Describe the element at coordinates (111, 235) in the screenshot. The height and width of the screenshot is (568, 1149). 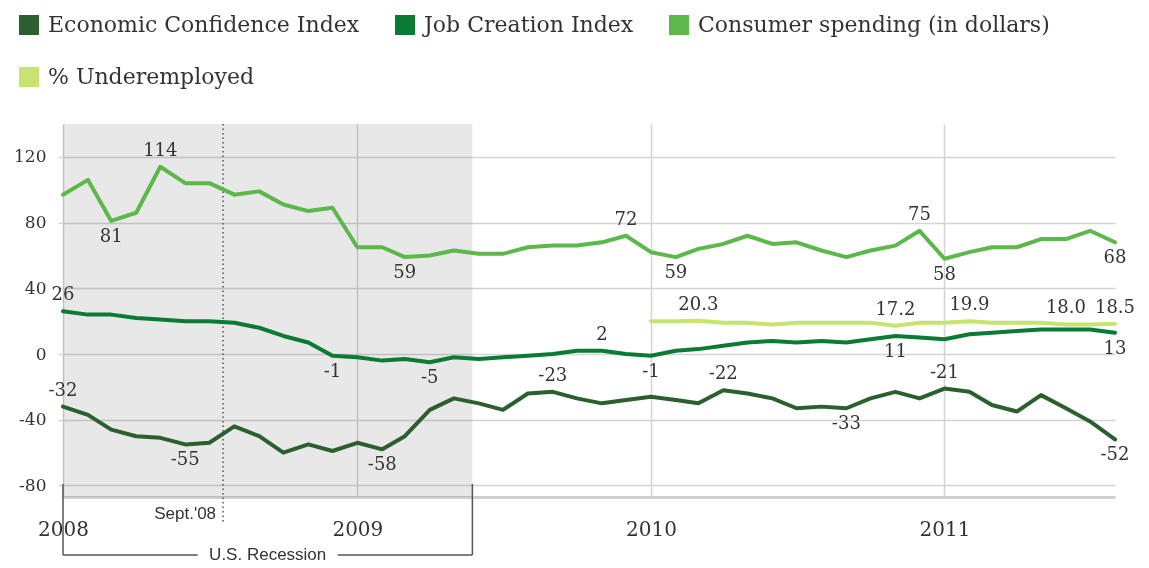
I see `data-label: 81` at that location.